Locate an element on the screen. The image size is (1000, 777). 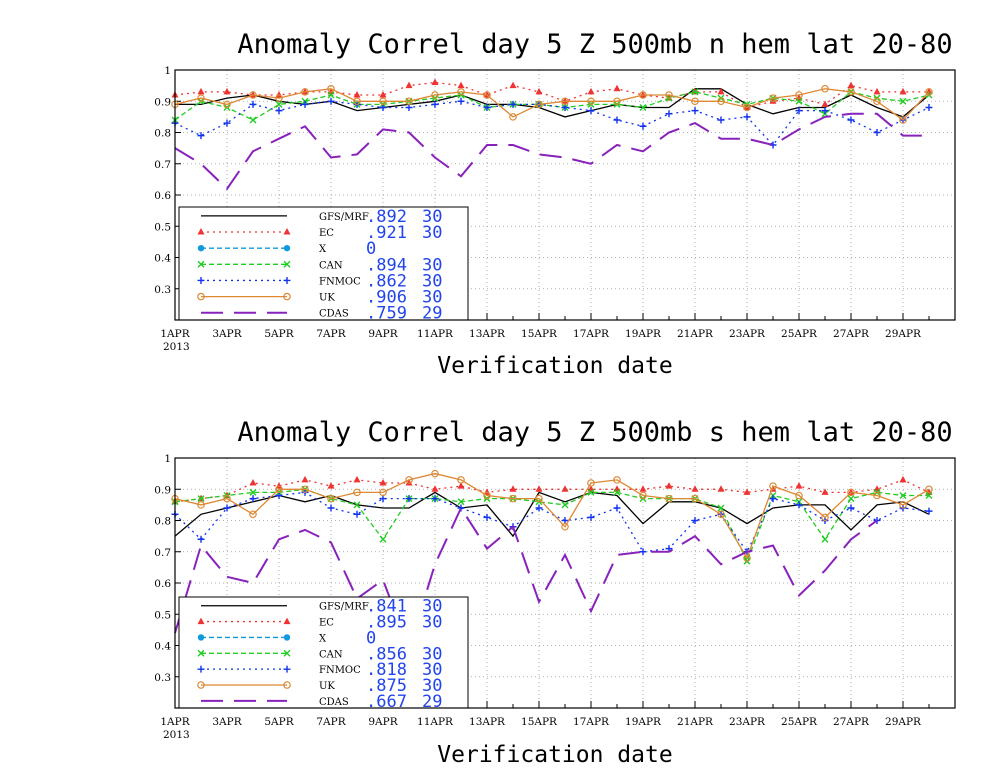
legend-value: .667 is located at coordinates (386, 702).